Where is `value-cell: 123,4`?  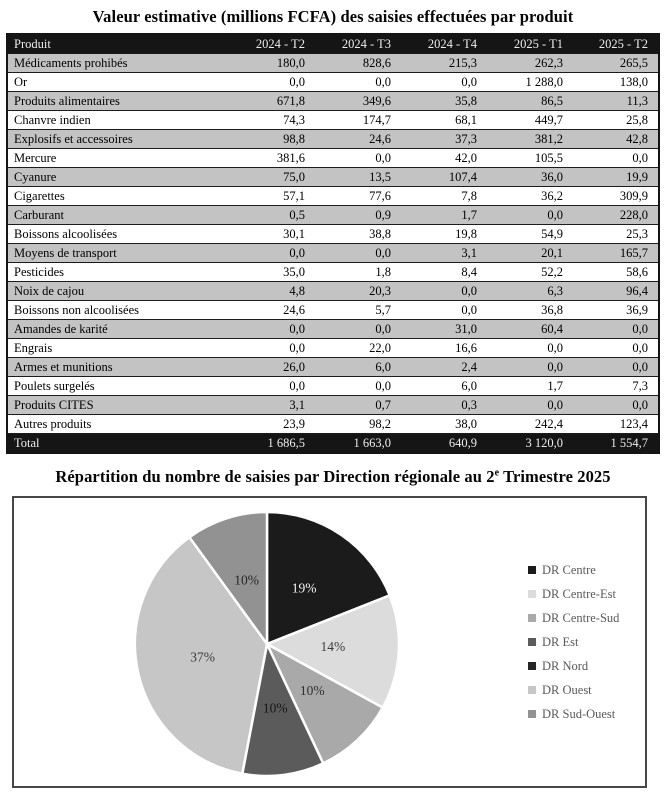 value-cell: 123,4 is located at coordinates (616, 424).